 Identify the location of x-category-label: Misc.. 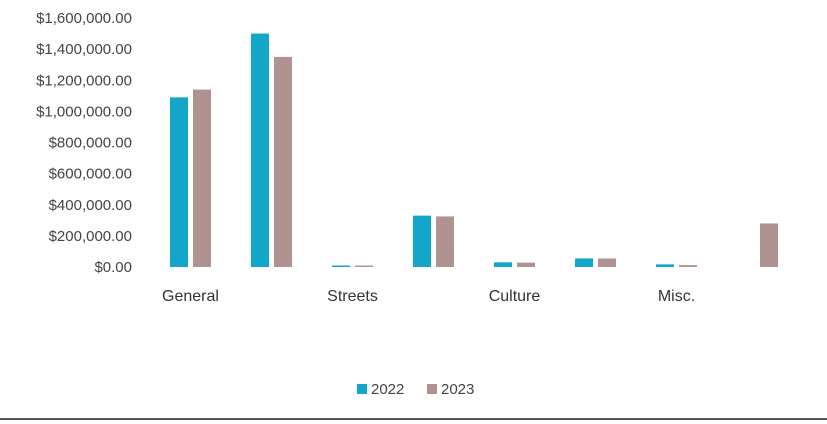
(676, 296).